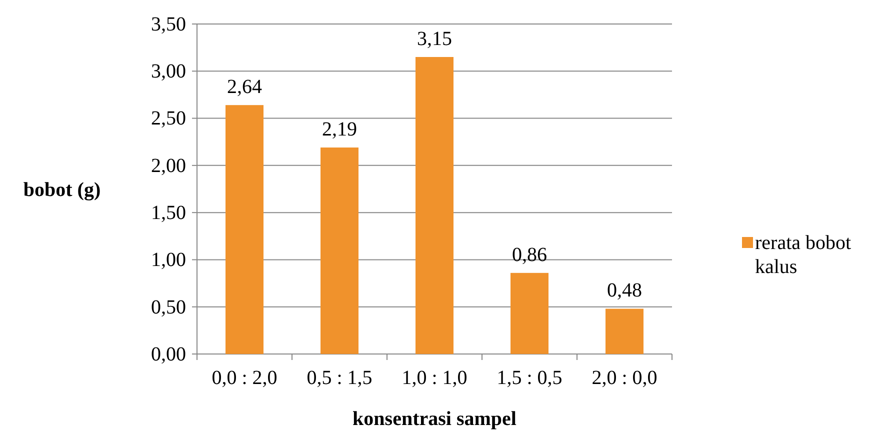 The image size is (870, 437). I want to click on x-axis-title: konsentrasi sampel, so click(434, 419).